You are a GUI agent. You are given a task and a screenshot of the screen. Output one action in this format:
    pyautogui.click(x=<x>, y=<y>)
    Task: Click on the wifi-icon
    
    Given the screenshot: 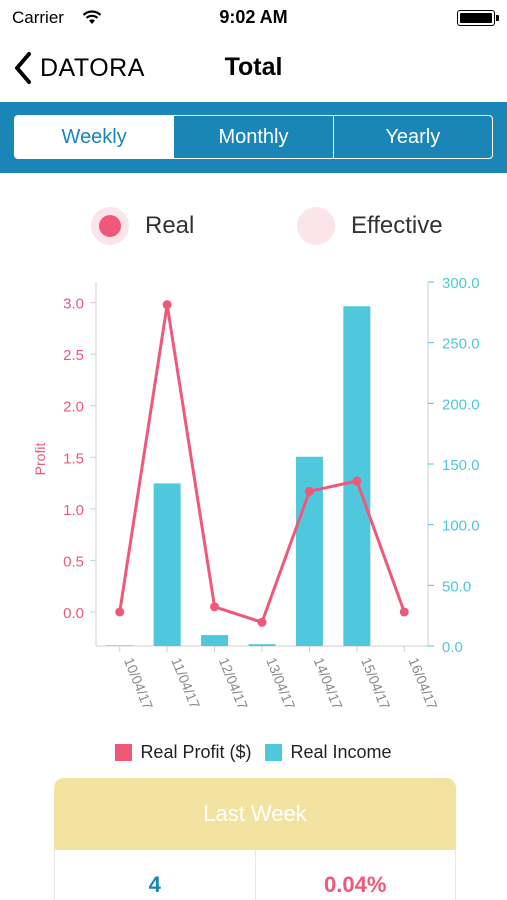 What is the action you would take?
    pyautogui.click(x=92, y=17)
    